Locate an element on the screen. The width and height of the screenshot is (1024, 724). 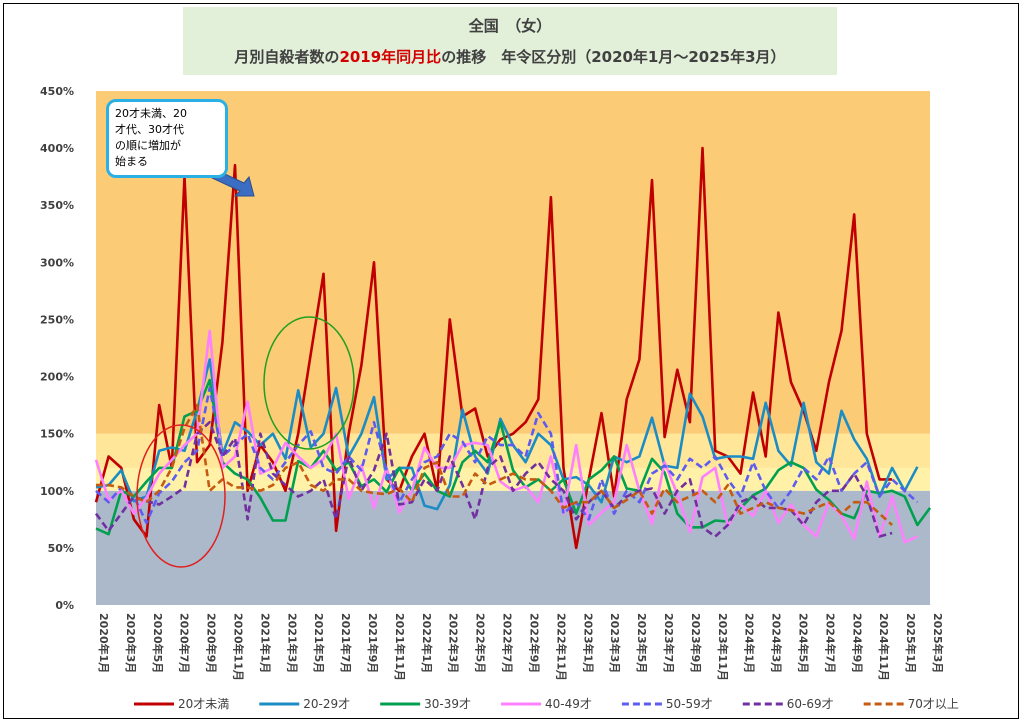
x-tick-label: 2020年11月 is located at coordinates (239, 647).